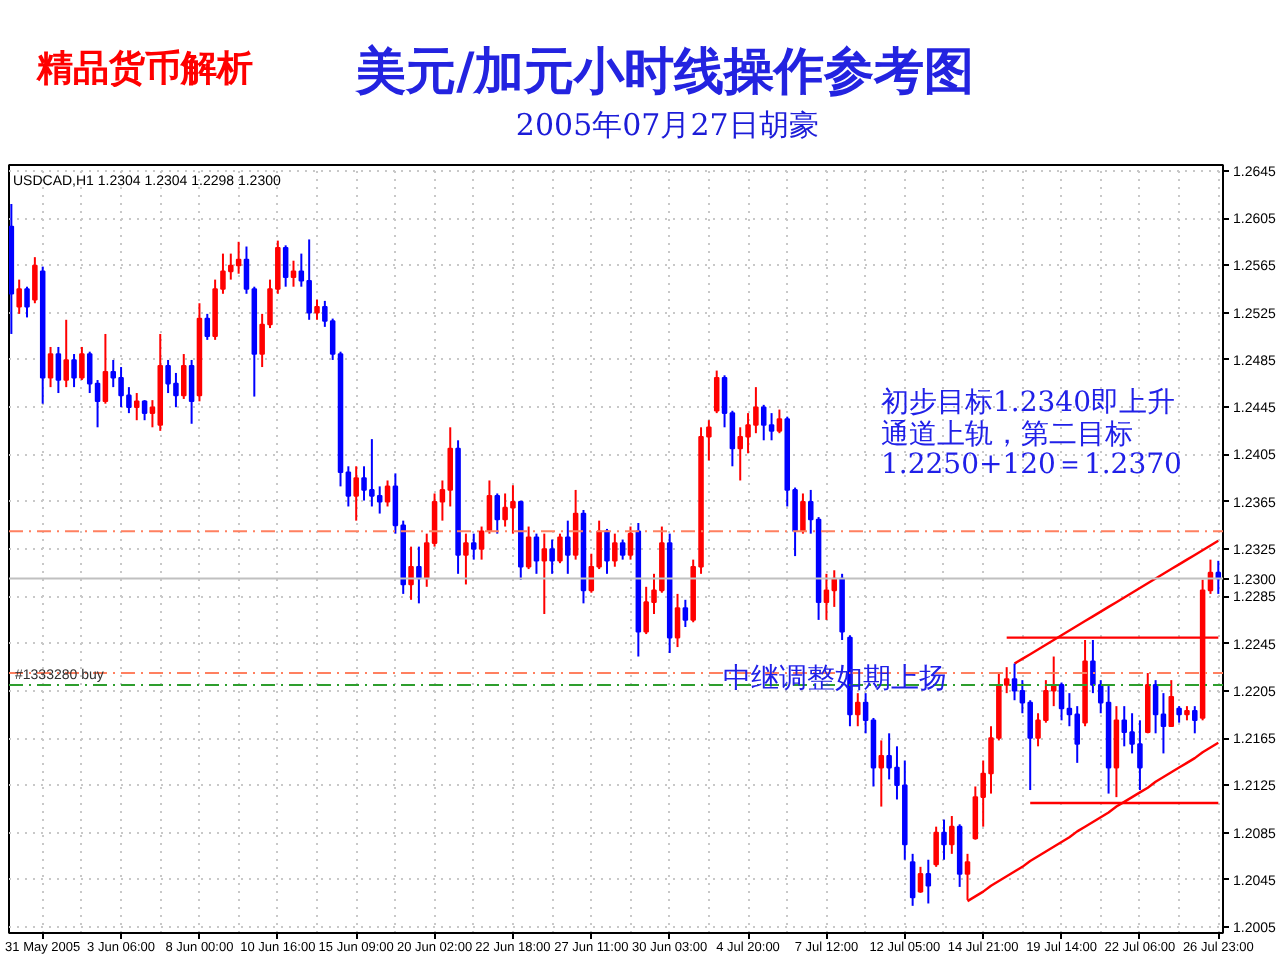 The height and width of the screenshot is (960, 1280). What do you see at coordinates (144, 69) in the screenshot?
I see `text: 精品货币解析` at bounding box center [144, 69].